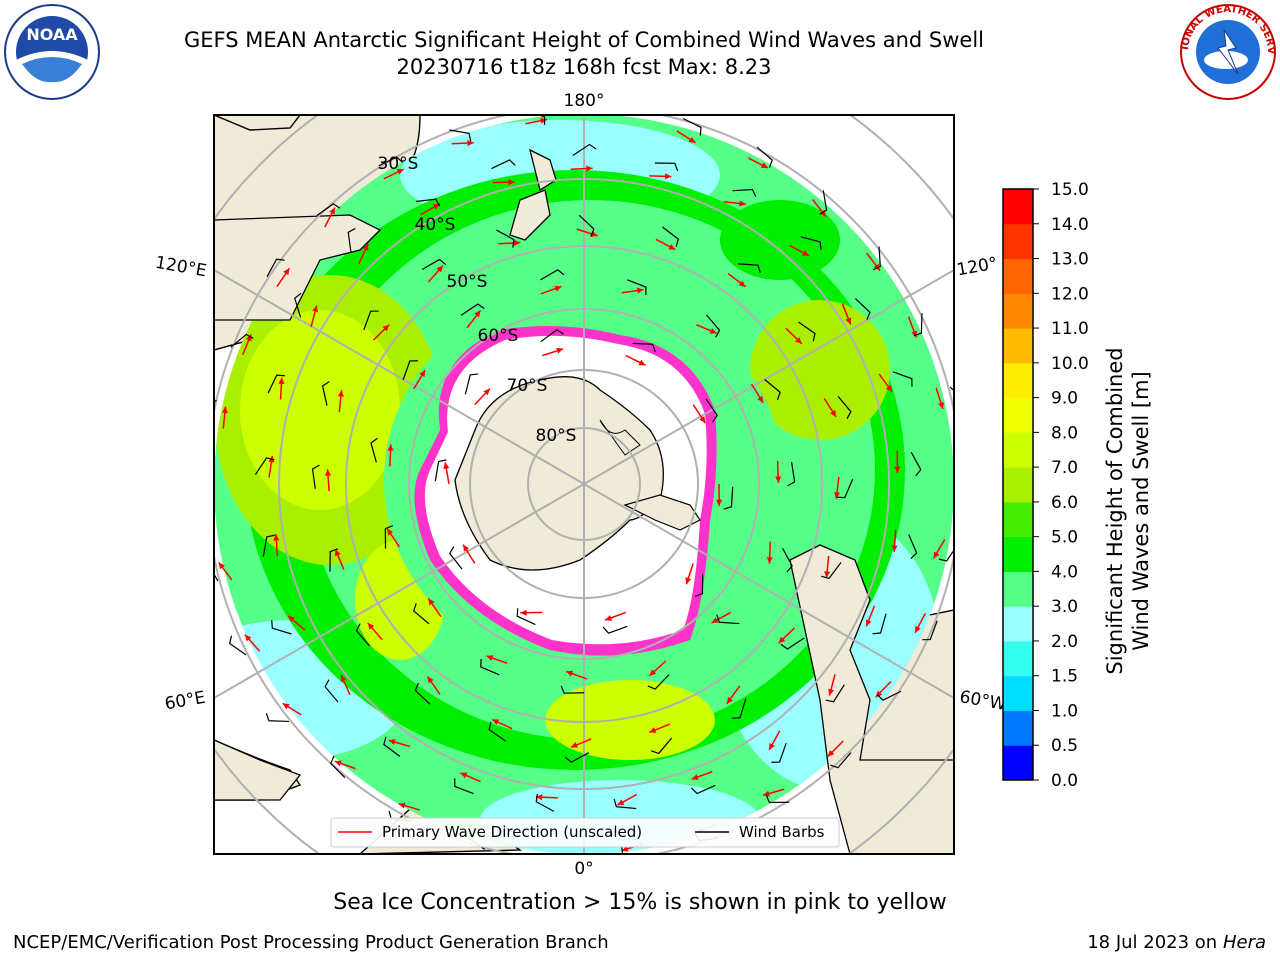  Describe the element at coordinates (1064, 746) in the screenshot. I see `colorbar-tick-label: 0.5` at that location.